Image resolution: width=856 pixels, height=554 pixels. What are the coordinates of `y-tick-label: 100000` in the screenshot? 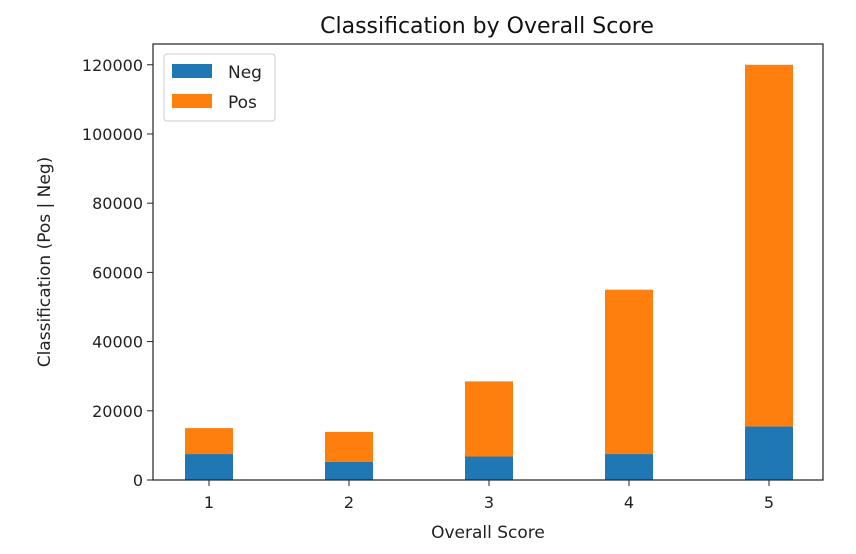 It's located at (112, 134).